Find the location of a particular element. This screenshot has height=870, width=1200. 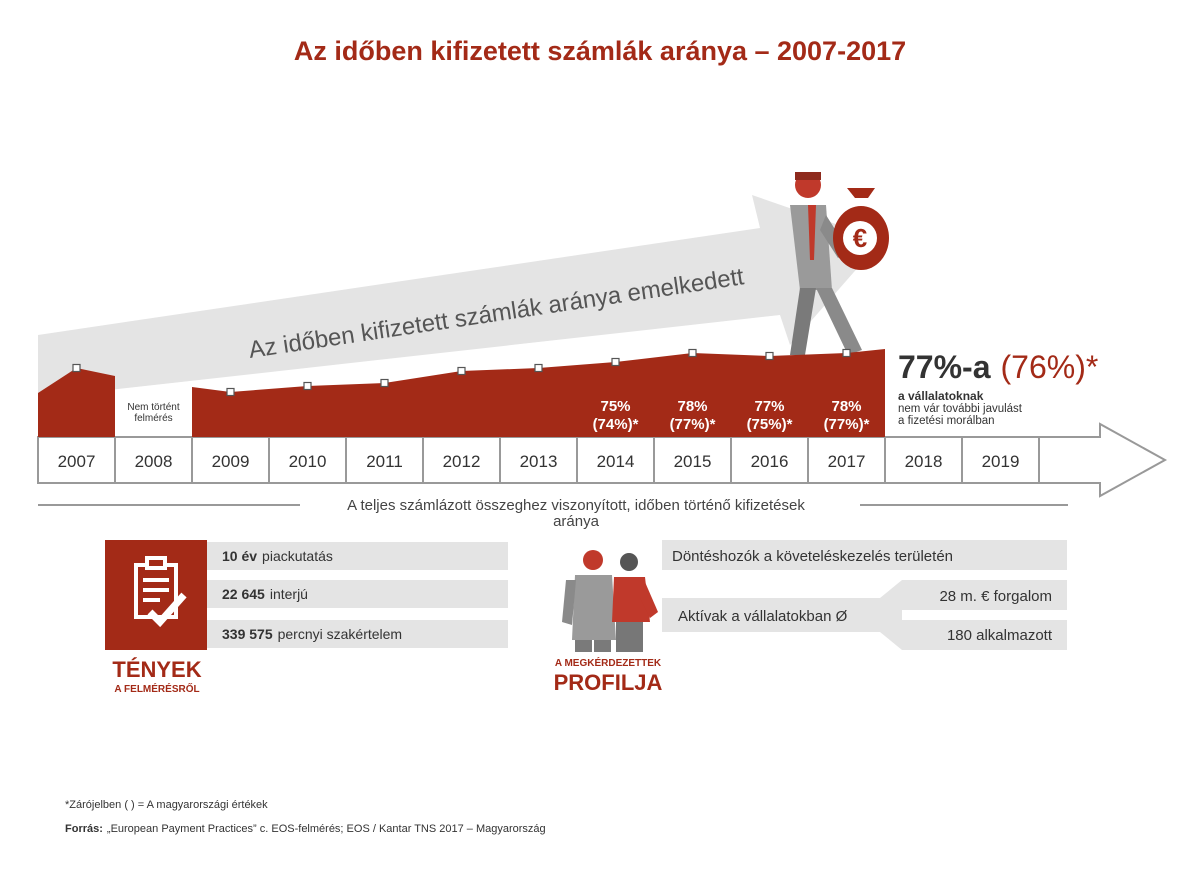

gap-note: felmérés is located at coordinates (153, 418).